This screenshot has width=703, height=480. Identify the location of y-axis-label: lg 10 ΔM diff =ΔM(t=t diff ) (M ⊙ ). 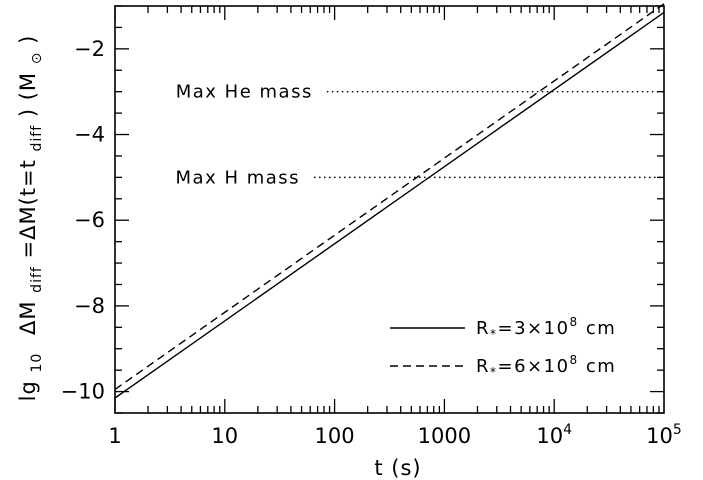
(31, 218).